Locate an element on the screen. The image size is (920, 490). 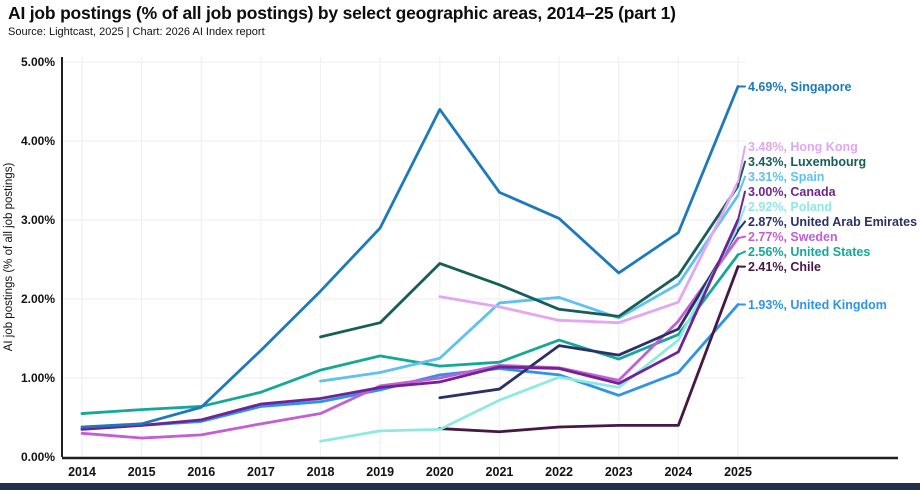
series-line-chile is located at coordinates (589, 349).